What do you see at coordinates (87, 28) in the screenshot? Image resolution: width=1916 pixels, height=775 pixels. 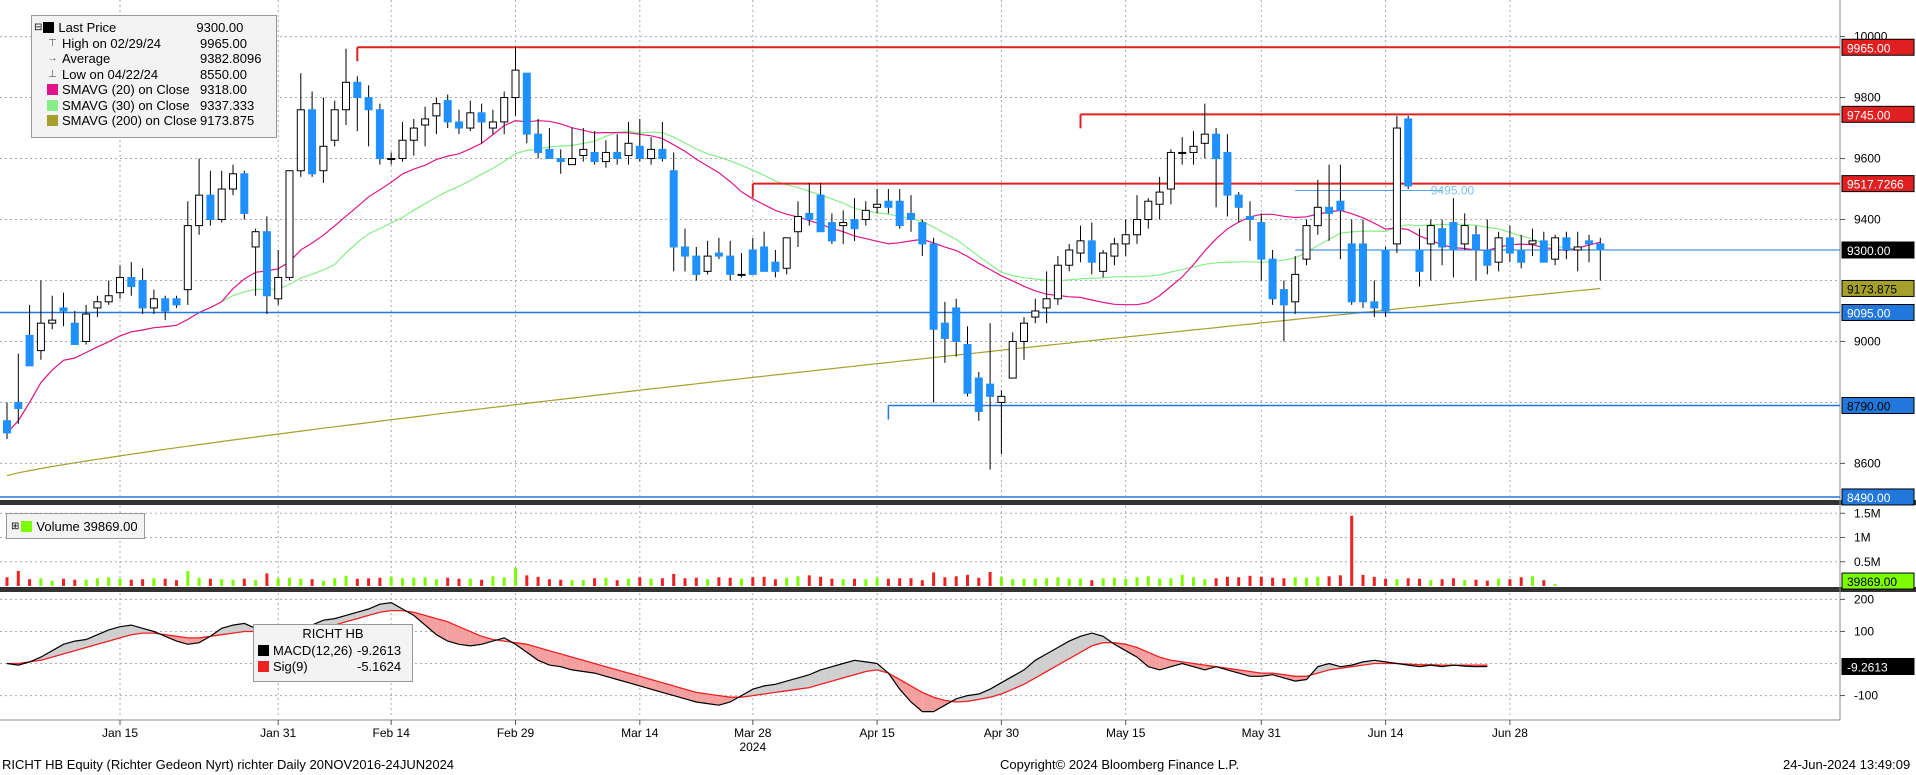 I see `legend-series-name: Last Price` at bounding box center [87, 28].